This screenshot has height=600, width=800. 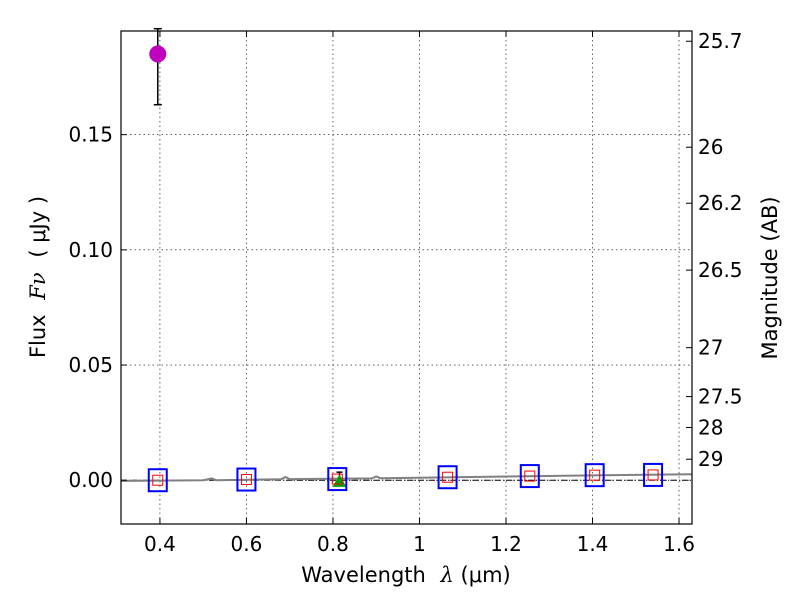 I want to click on x-axis-label-text: Wavelength, so click(x=363, y=575).